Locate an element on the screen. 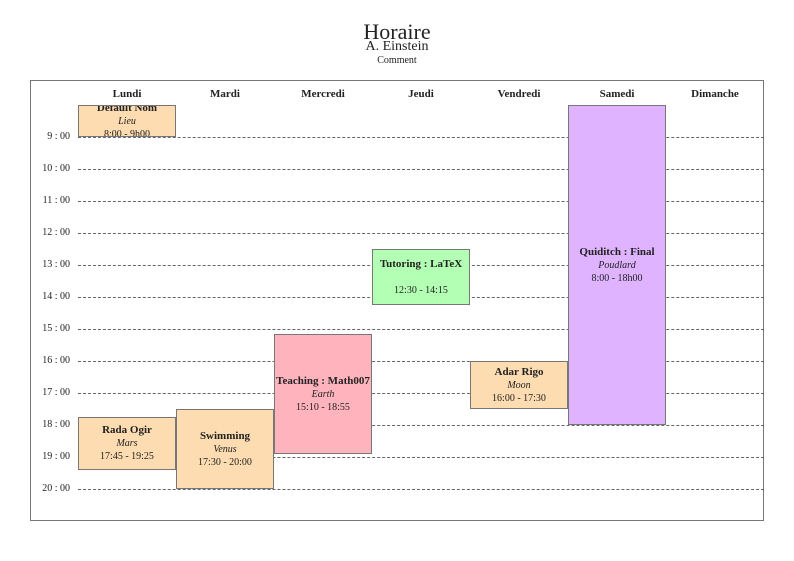  event-title: Quiditch : Final is located at coordinates (617, 251).